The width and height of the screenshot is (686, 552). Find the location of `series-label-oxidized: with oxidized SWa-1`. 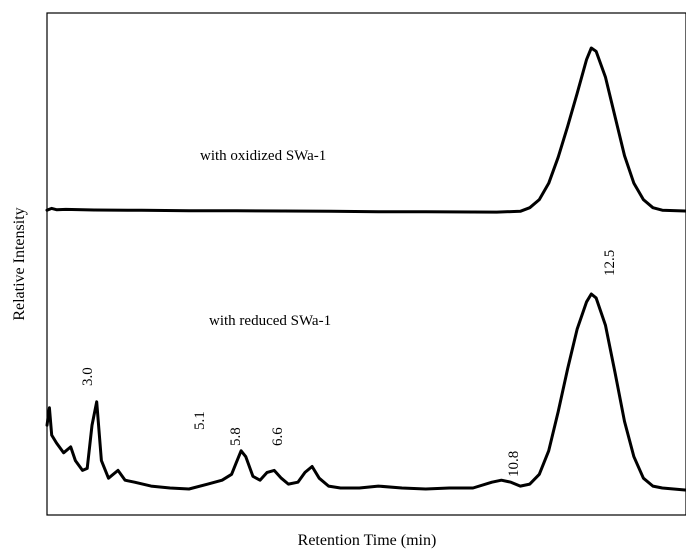

series-label-oxidized: with oxidized SWa-1 is located at coordinates (263, 156).